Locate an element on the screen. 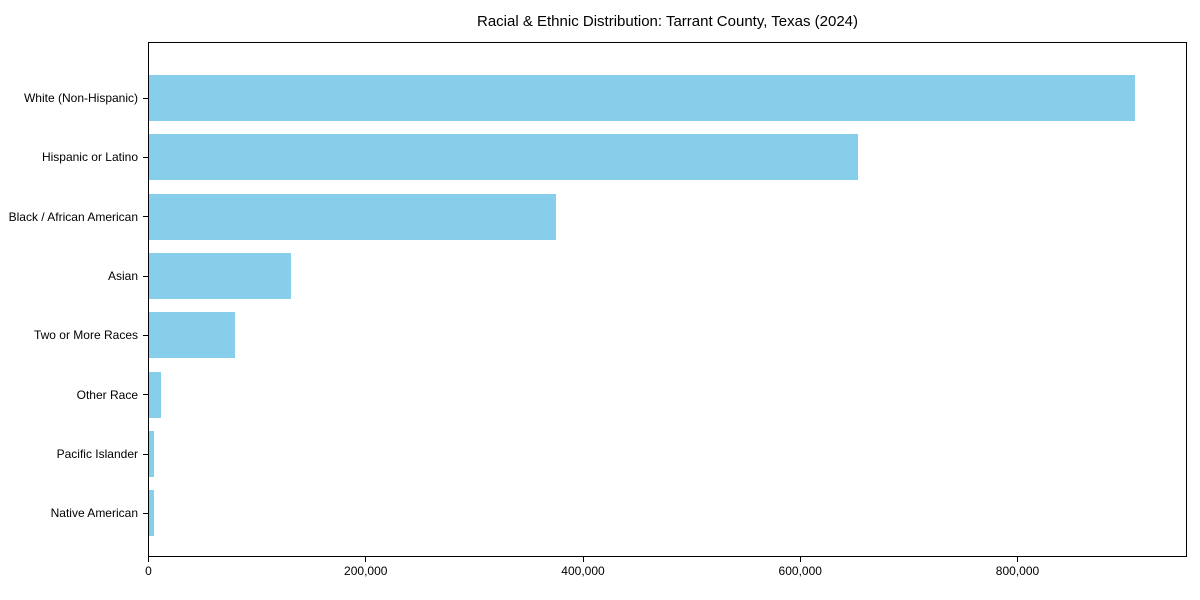 This screenshot has width=1200, height=600. x-tick-label: 600,000 is located at coordinates (800, 571).